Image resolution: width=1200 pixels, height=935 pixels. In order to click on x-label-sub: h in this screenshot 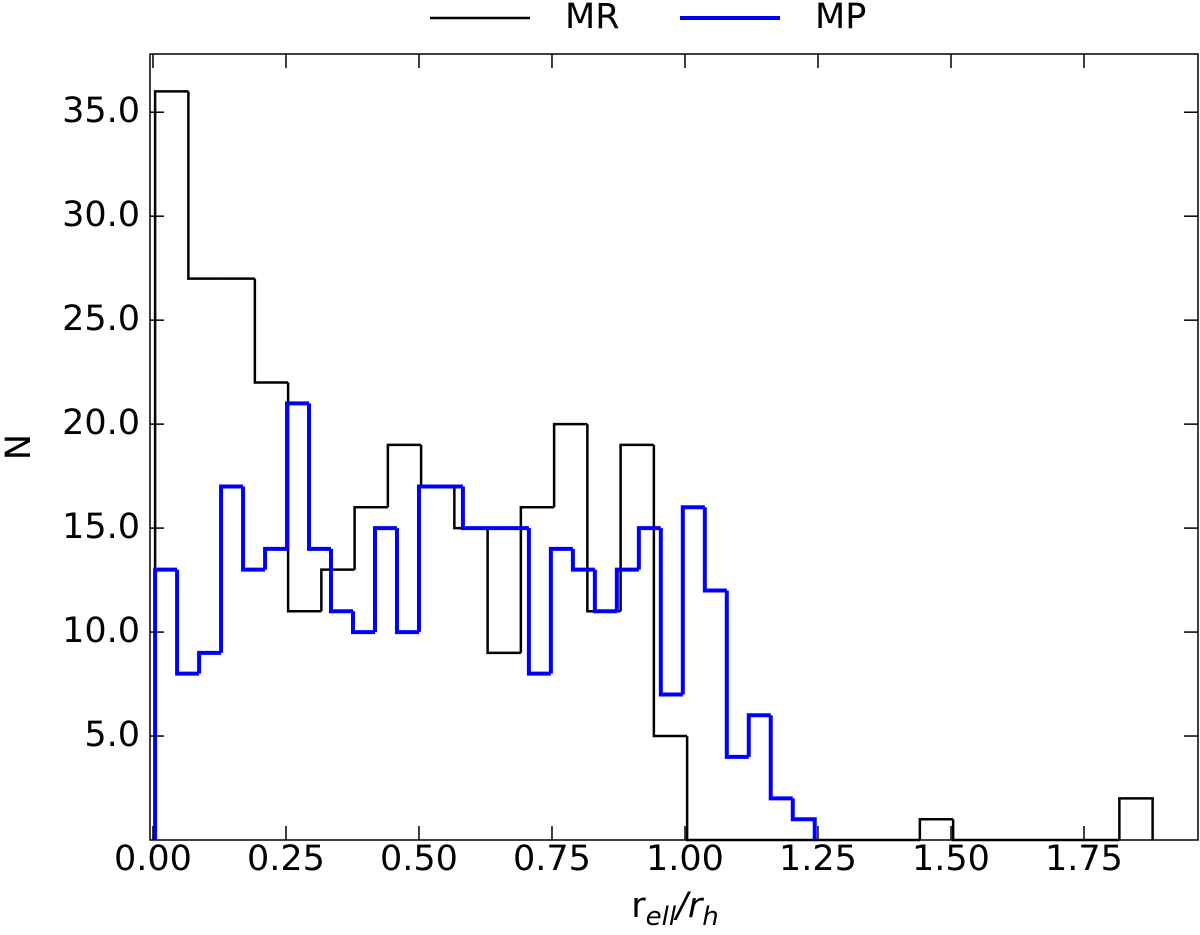, I will do `click(710, 917)`.